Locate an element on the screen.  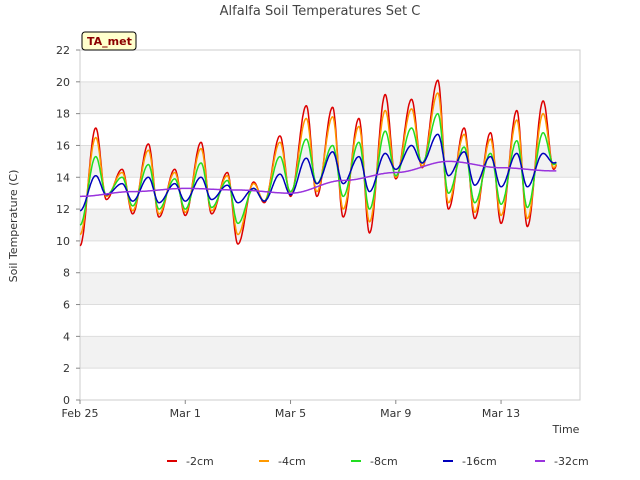
series-line-minus-16cm is located at coordinates (318, 172).